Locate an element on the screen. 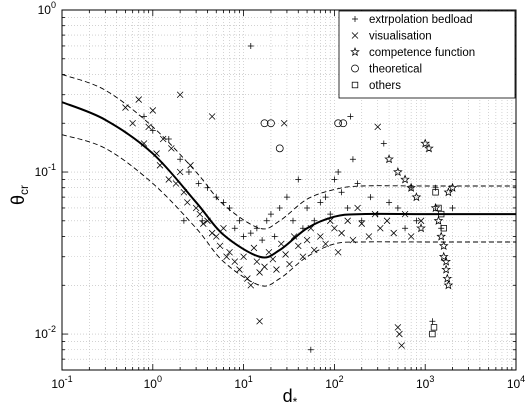 This screenshot has height=411, width=528. legend-marker-star is located at coordinates (355, 51).